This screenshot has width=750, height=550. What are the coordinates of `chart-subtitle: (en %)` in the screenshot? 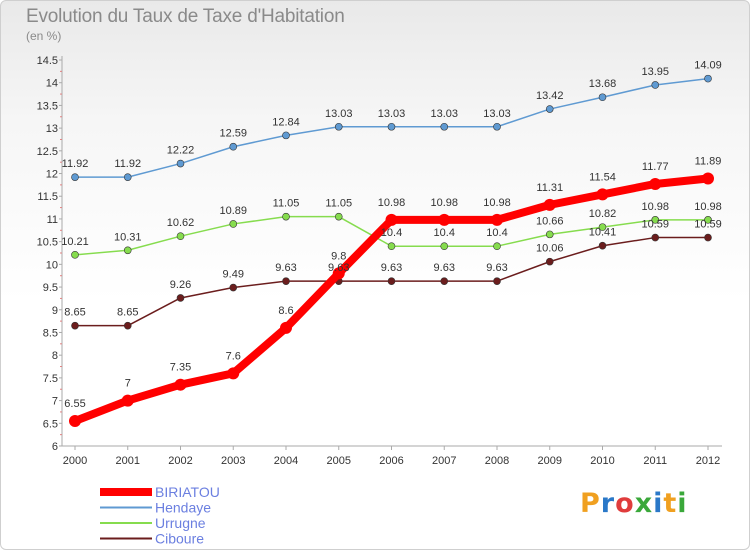 It's located at (44, 36).